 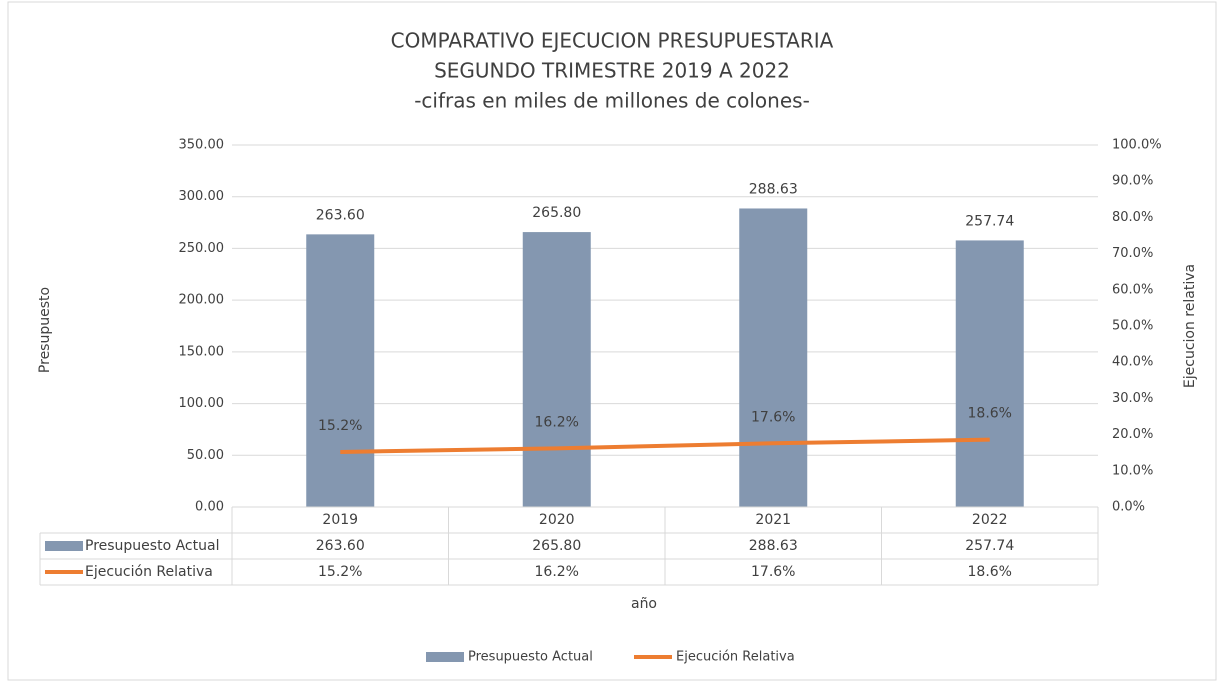 What do you see at coordinates (202, 196) in the screenshot?
I see `y-tick-label: 300.00` at bounding box center [202, 196].